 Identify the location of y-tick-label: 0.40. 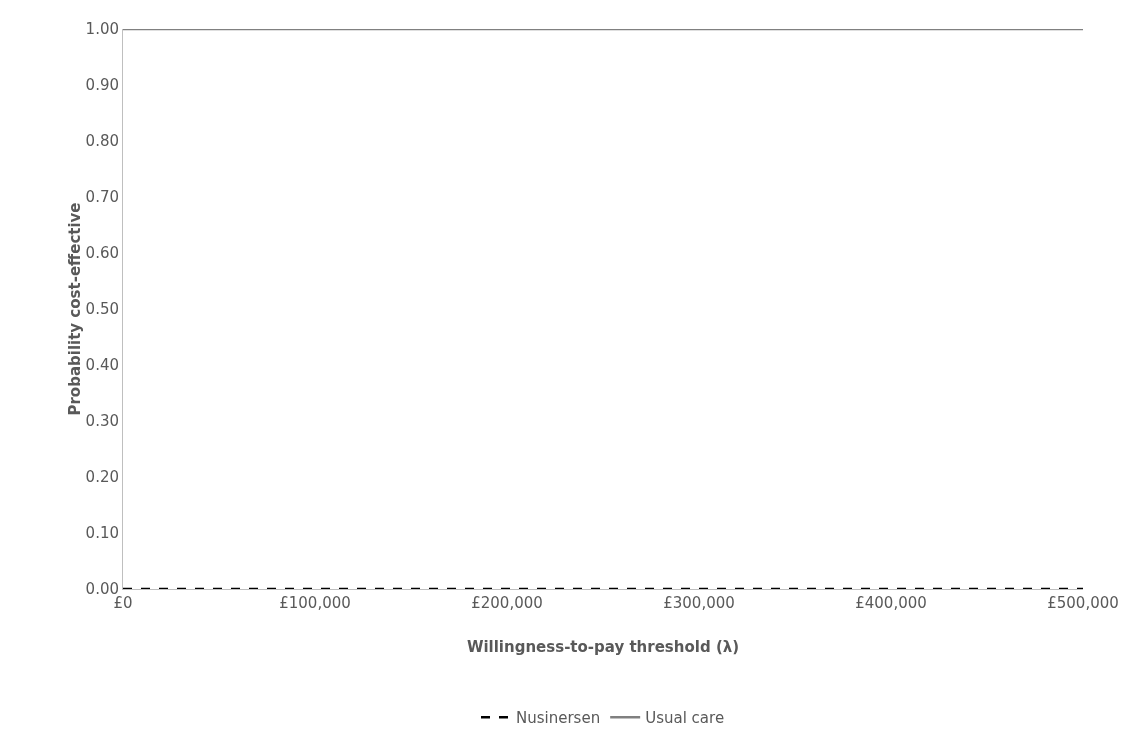
(102, 365).